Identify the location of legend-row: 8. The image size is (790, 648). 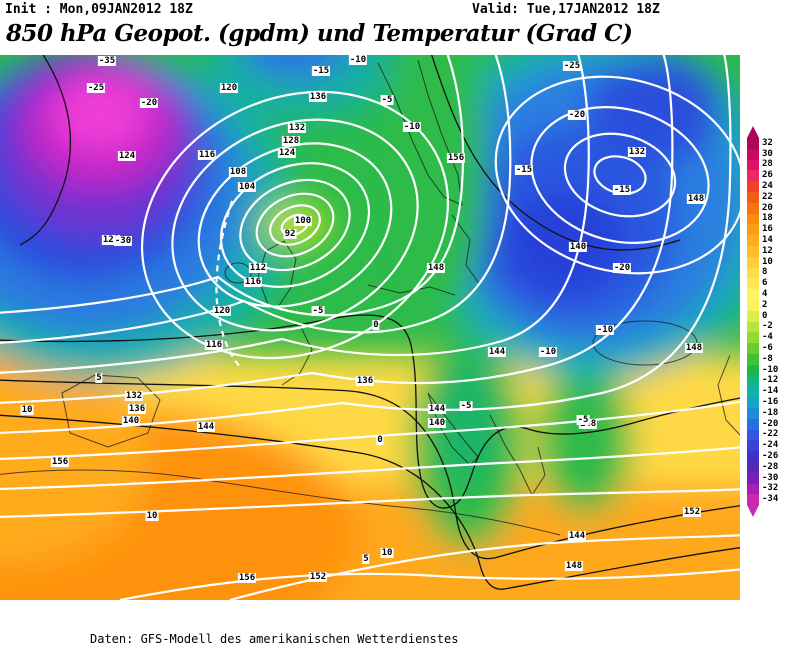
(768, 273).